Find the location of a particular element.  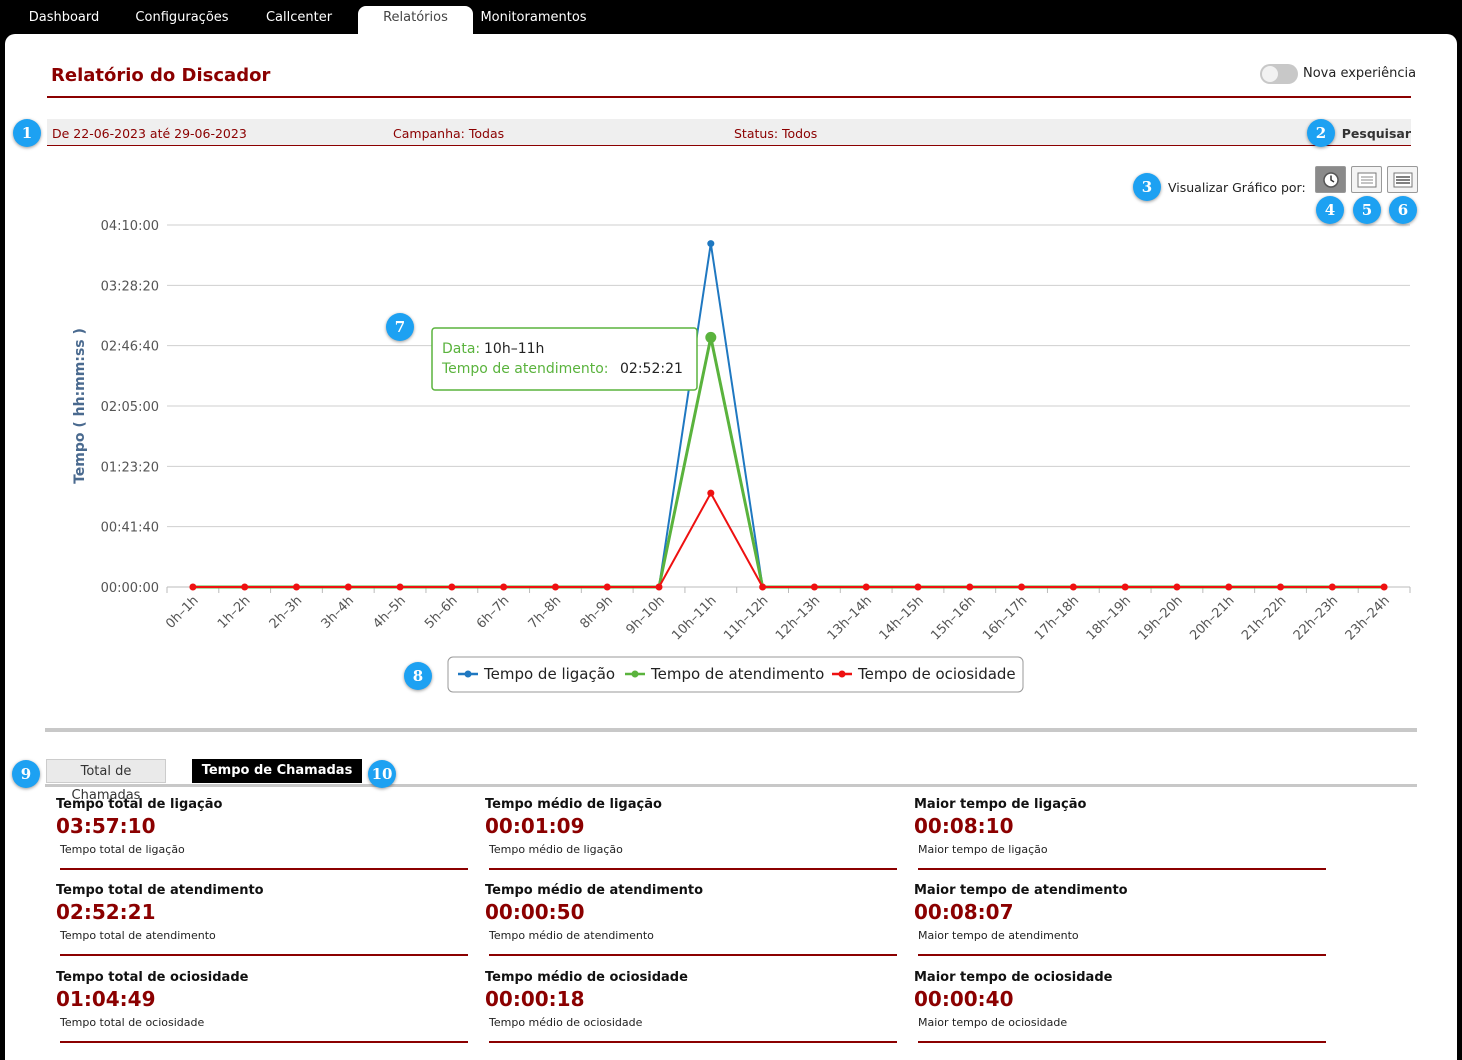

stat-label: Tempo médio de atendimento is located at coordinates (594, 890).